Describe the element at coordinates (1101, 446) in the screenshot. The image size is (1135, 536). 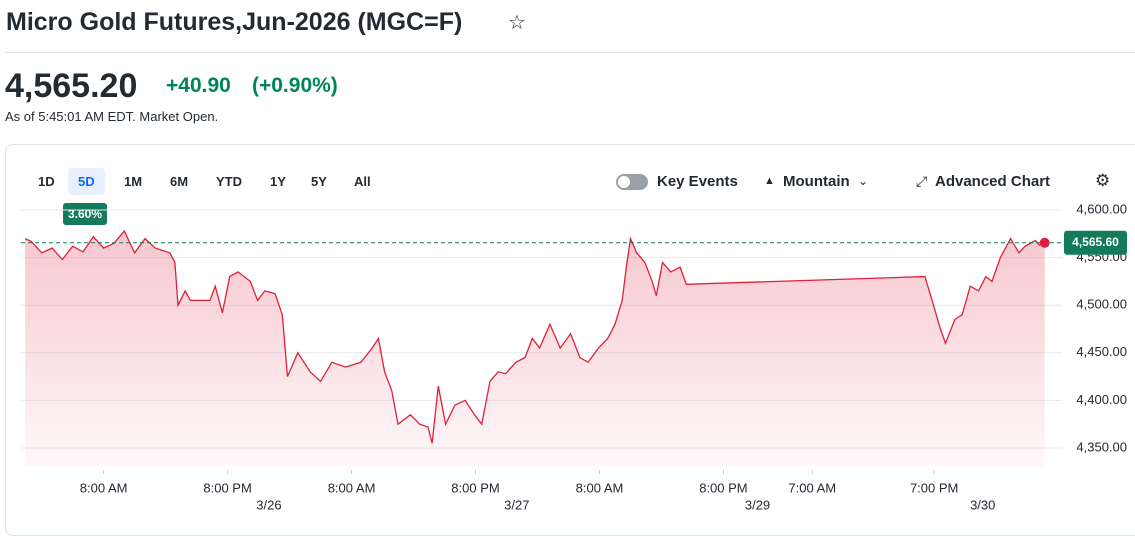
I see `y-tick-label: 4,350.00` at that location.